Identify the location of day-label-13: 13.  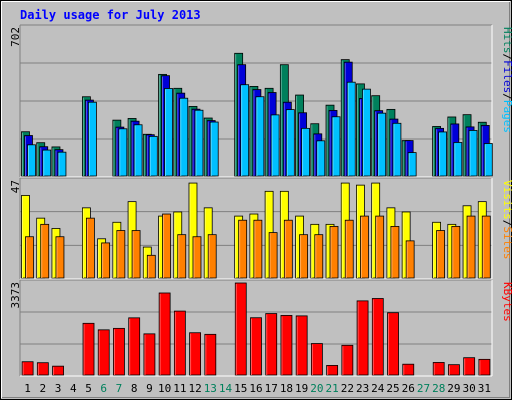
(210, 388).